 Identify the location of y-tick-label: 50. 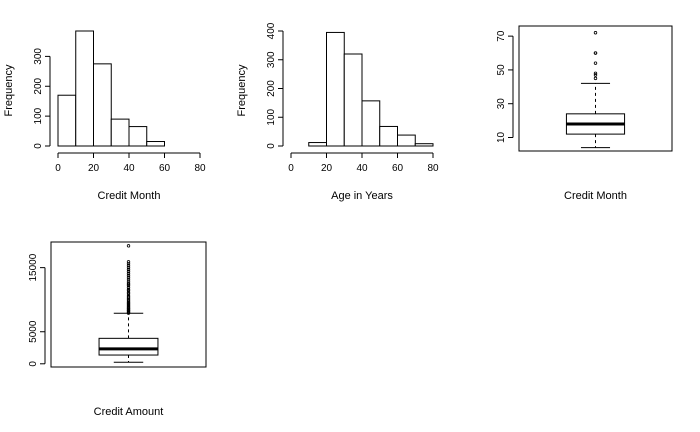
(501, 70).